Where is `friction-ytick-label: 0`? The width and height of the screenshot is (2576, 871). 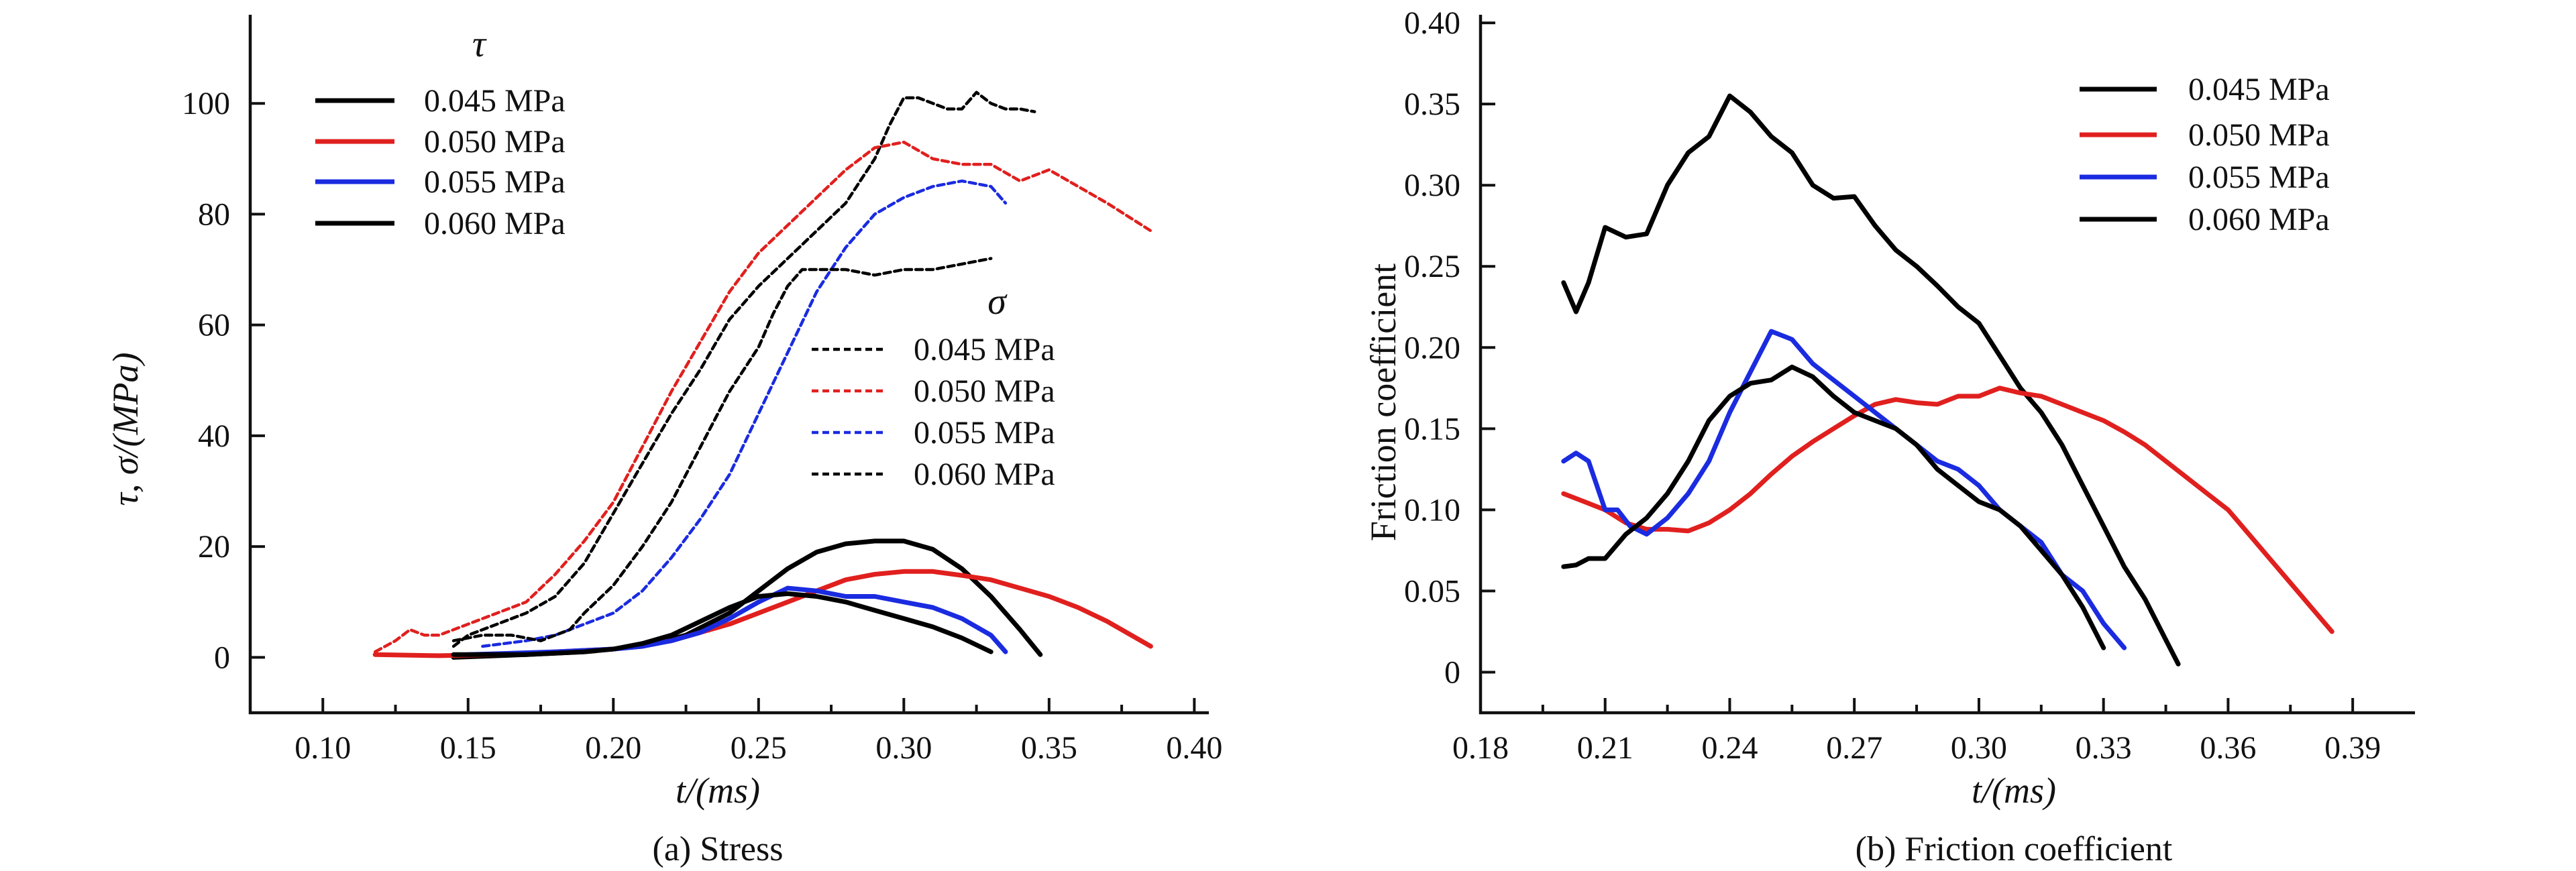
friction-ytick-label: 0 is located at coordinates (1452, 672).